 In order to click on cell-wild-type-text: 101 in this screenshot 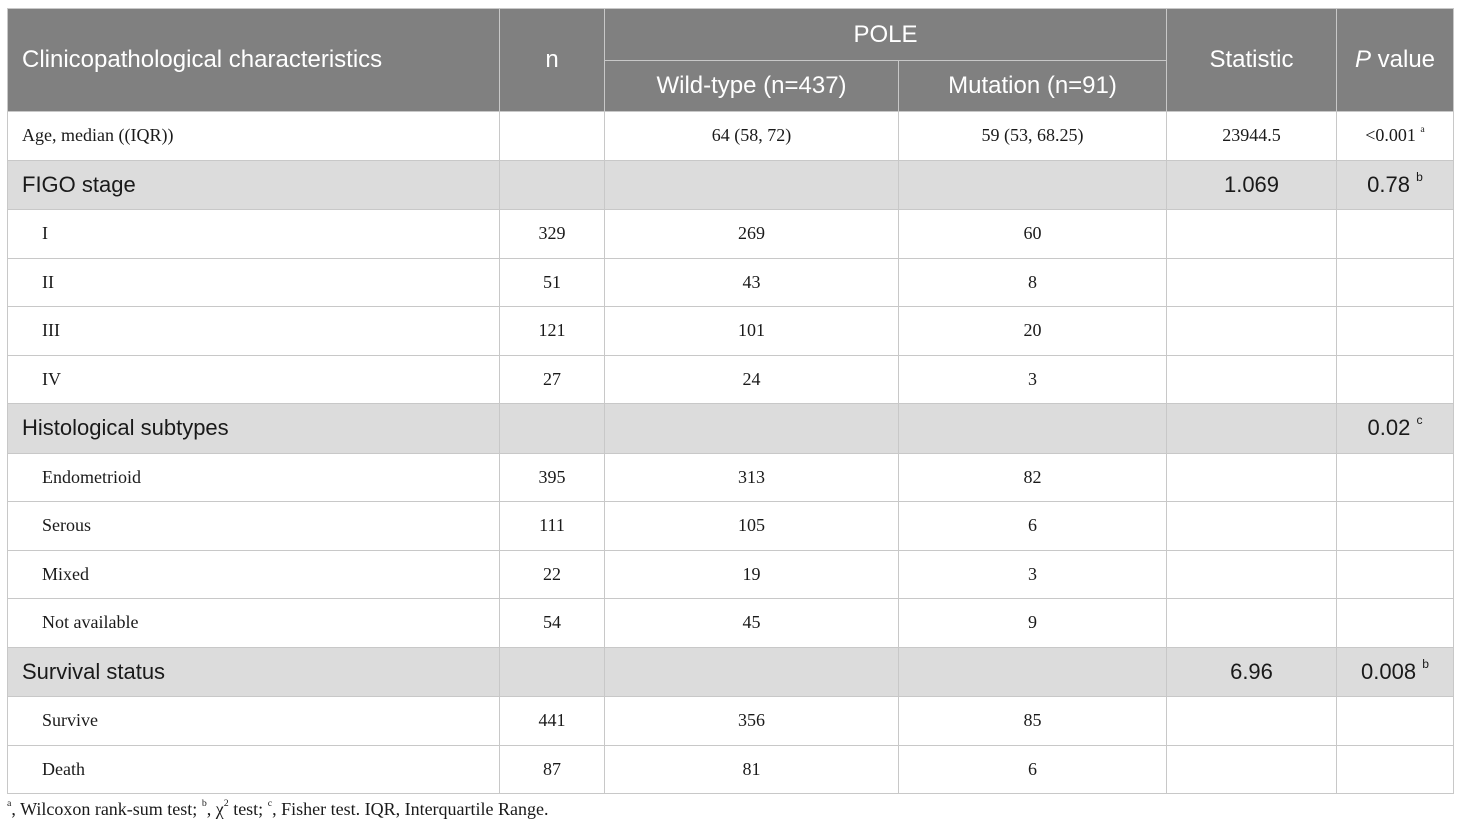, I will do `click(751, 330)`.